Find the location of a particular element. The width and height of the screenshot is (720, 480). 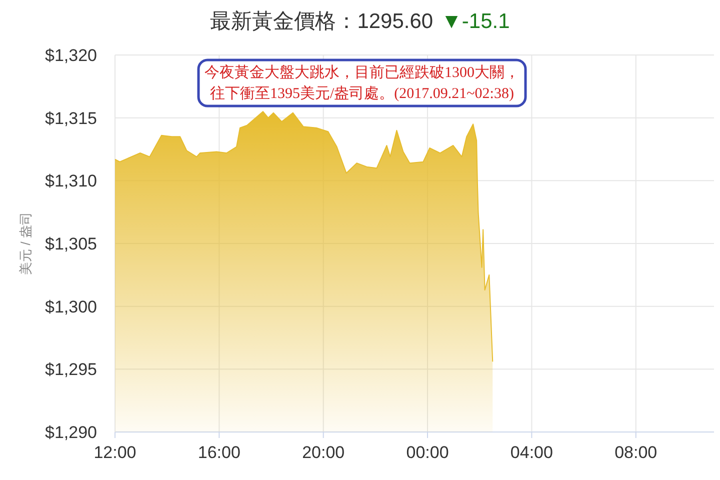

y-tick-label: $1,320 is located at coordinates (71, 55).